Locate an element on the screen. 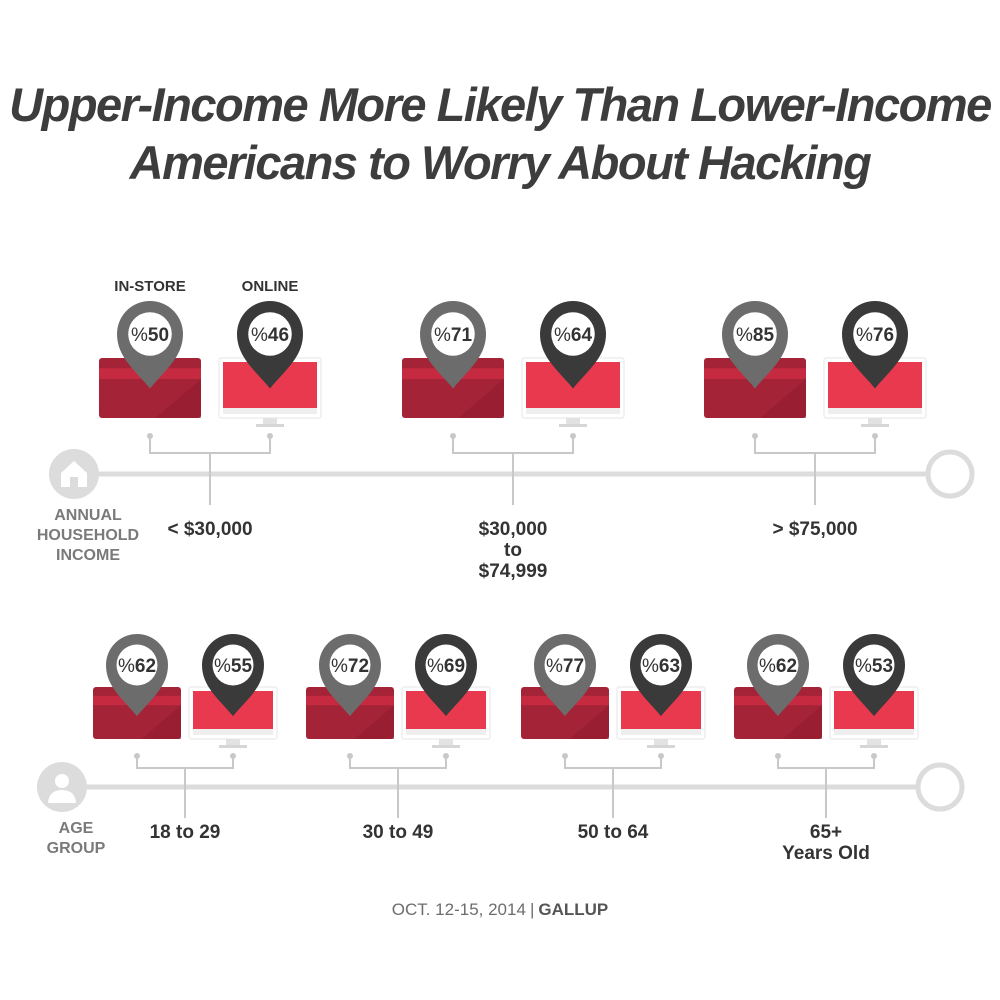 This screenshot has height=1000, width=1000. online-value-label: %64 is located at coordinates (573, 335).